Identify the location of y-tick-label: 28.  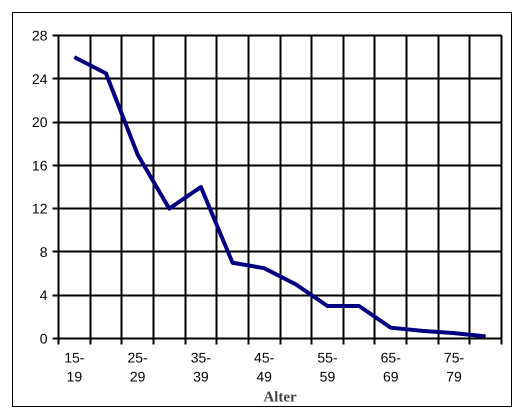
(40, 36).